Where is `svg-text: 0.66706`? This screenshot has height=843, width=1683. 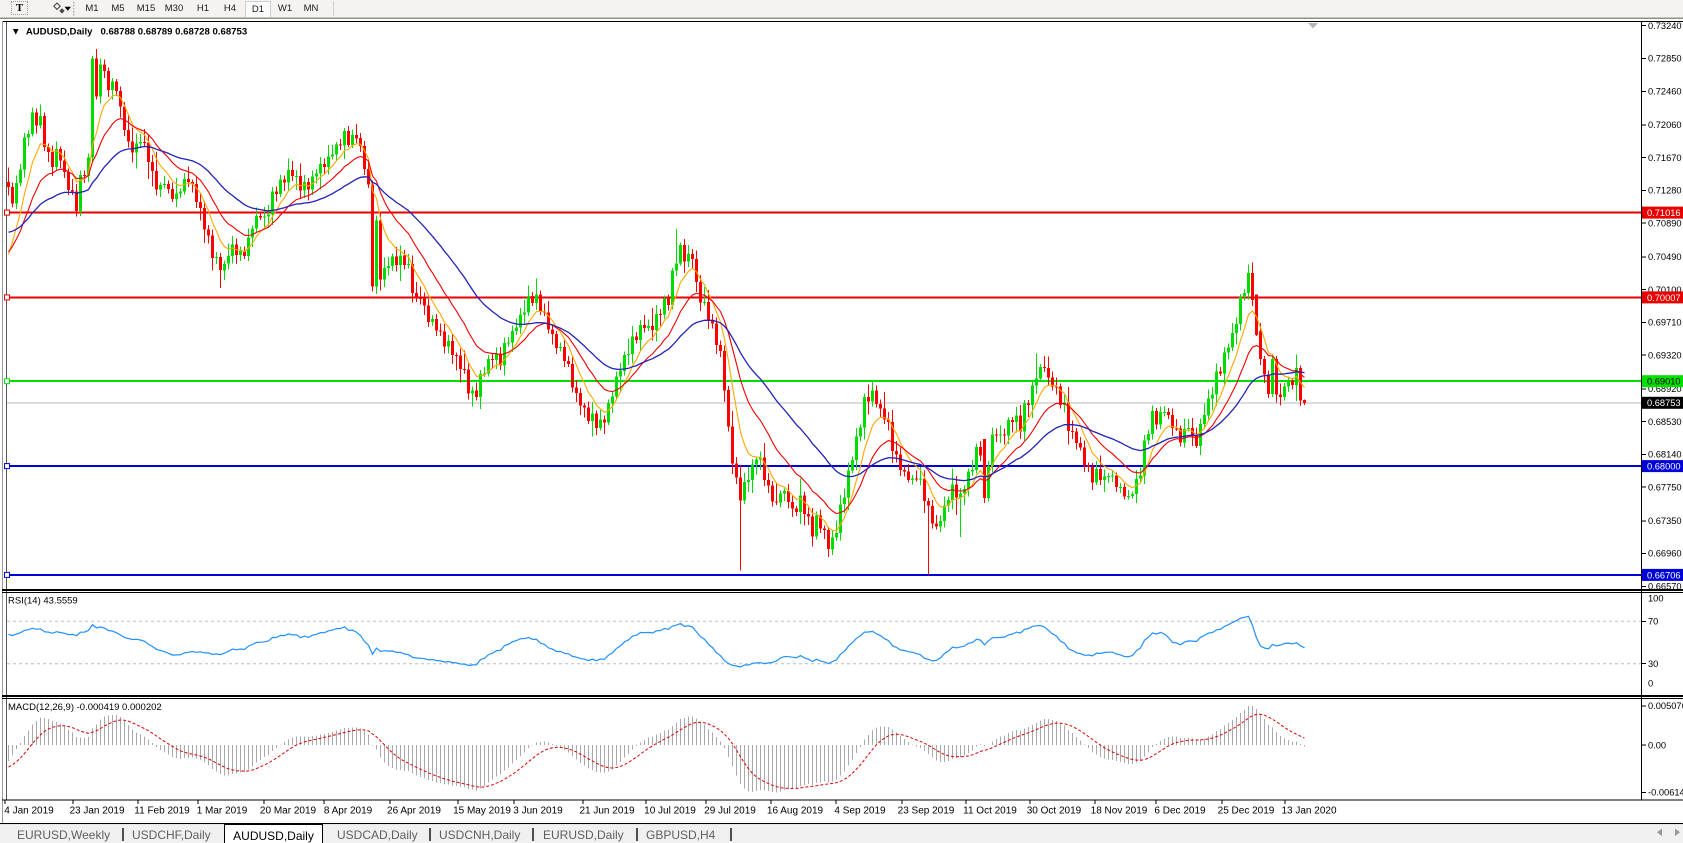 svg-text: 0.66706 is located at coordinates (1664, 575).